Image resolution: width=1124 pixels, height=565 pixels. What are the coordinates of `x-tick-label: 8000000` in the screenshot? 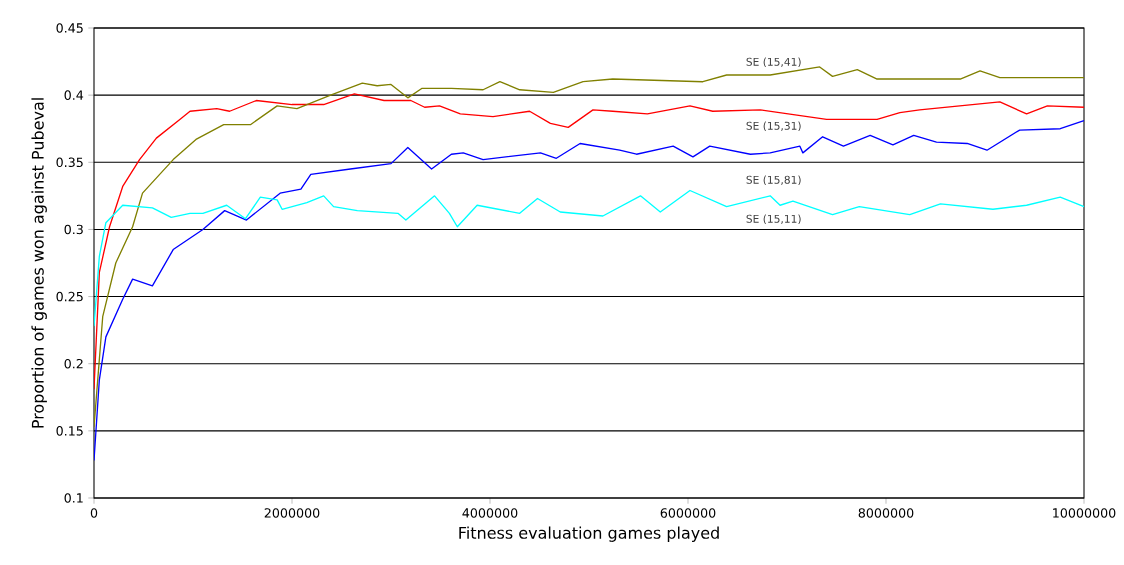 It's located at (886, 513).